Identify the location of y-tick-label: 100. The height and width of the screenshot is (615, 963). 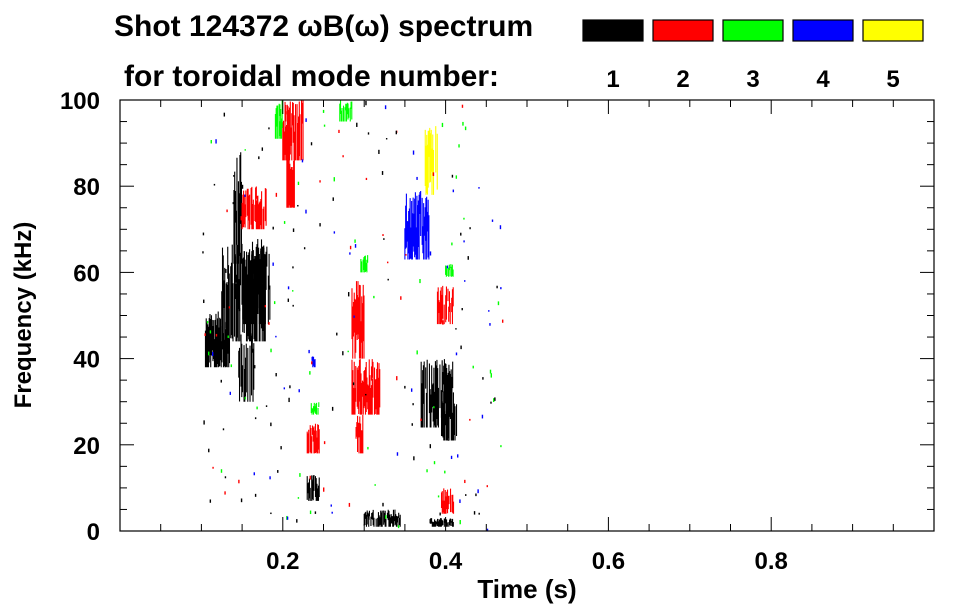
(80, 101).